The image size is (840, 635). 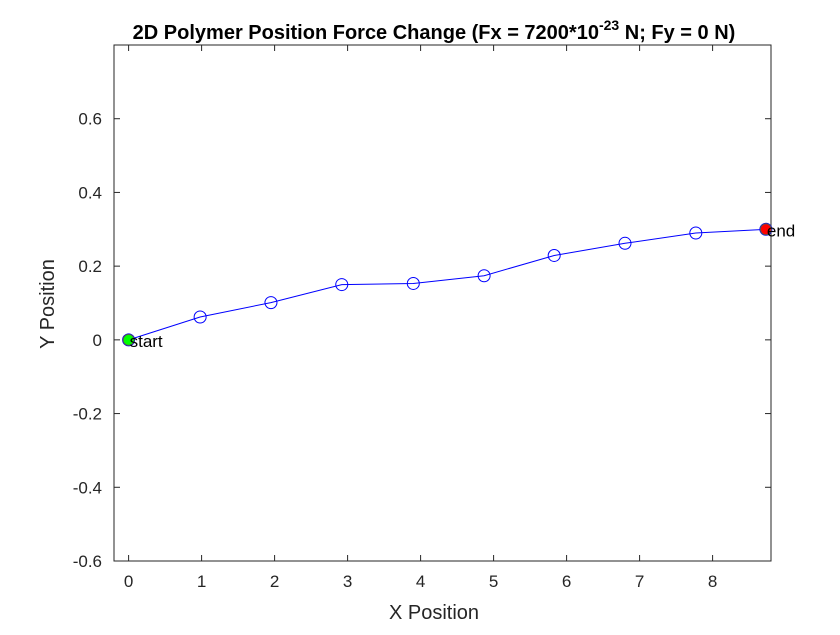 I want to click on y-tick-label: 0.4, so click(x=90, y=192).